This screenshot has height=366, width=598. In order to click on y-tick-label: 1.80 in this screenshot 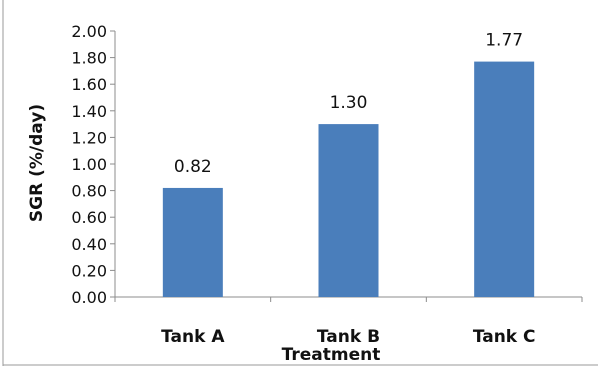, I will do `click(89, 58)`.